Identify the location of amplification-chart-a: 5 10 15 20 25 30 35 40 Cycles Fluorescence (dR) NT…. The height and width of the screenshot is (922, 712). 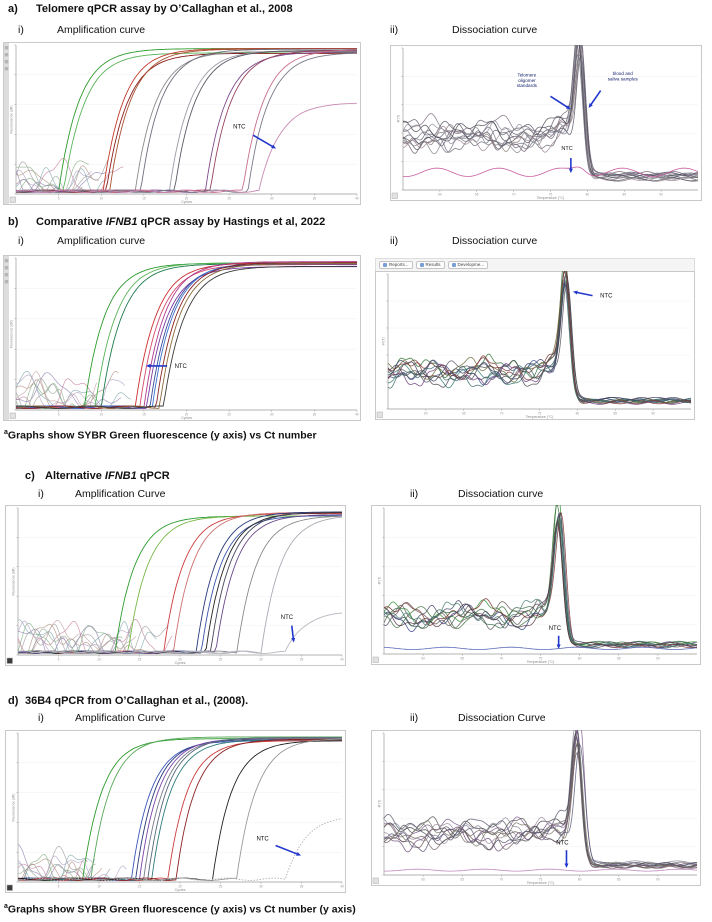
(182, 123).